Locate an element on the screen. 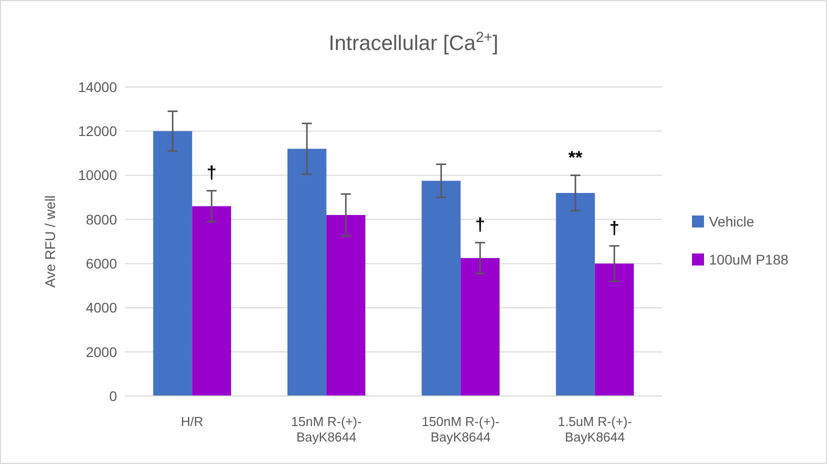 The width and height of the screenshot is (827, 464). legend-label: Vehicle is located at coordinates (731, 221).